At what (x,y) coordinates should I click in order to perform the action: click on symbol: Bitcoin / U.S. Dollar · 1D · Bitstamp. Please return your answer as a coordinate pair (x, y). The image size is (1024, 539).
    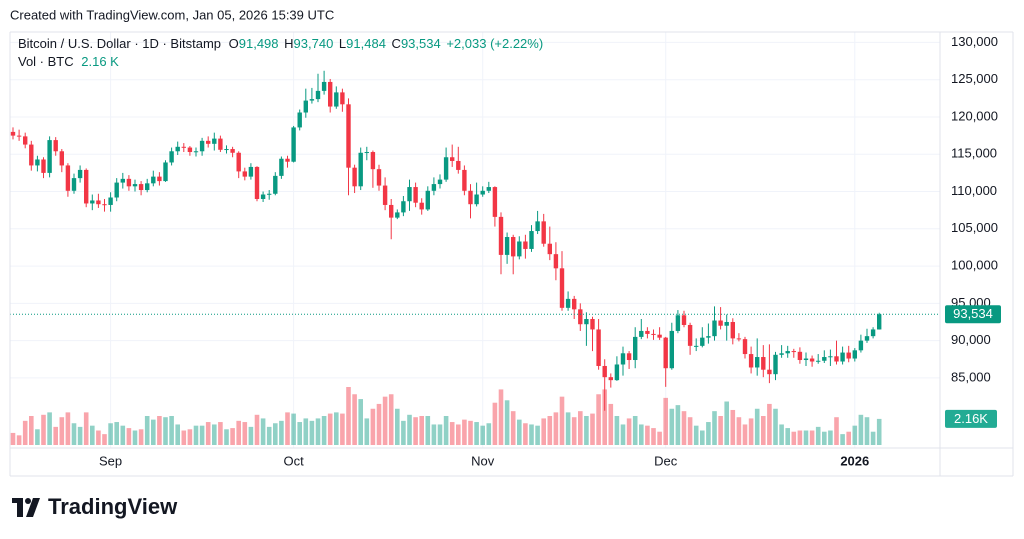
    Looking at the image, I should click on (119, 43).